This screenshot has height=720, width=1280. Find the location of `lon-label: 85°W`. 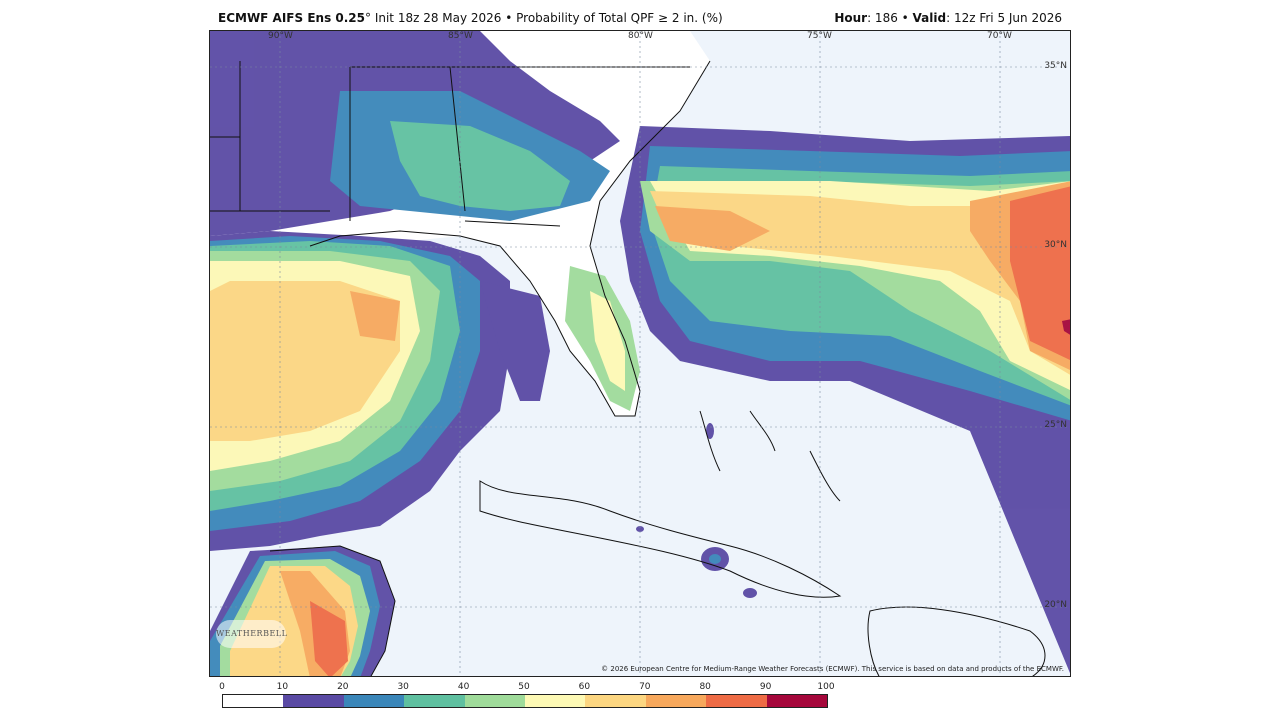

lon-label: 85°W is located at coordinates (460, 36).